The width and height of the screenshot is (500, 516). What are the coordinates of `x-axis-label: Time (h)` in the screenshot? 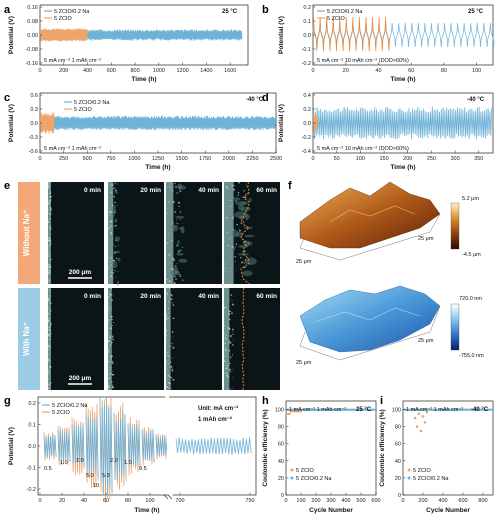 It's located at (402, 79).